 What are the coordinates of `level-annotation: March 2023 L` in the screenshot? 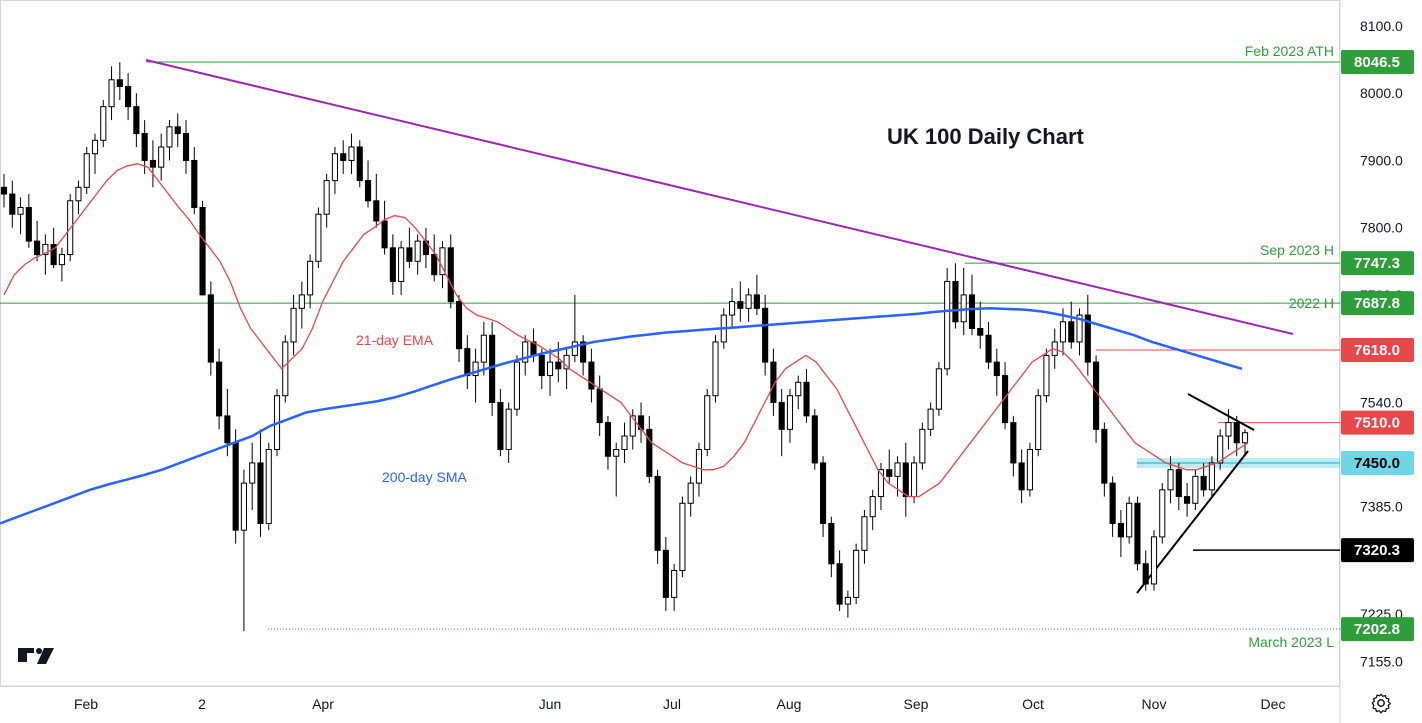 It's located at (1291, 642).